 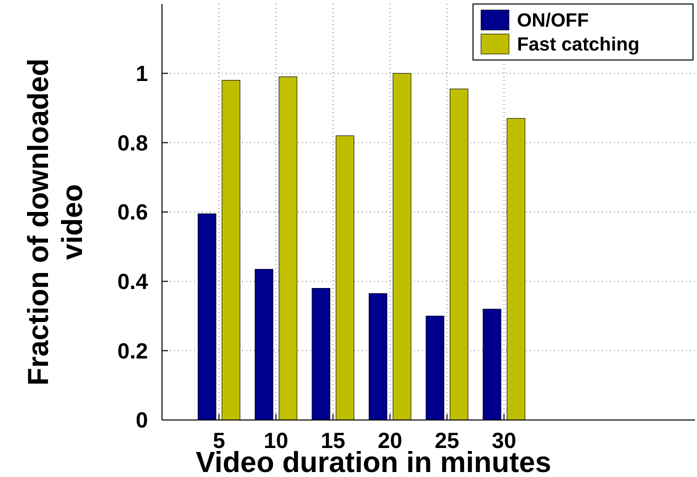 I want to click on legend-label: Fast catching, so click(x=578, y=45).